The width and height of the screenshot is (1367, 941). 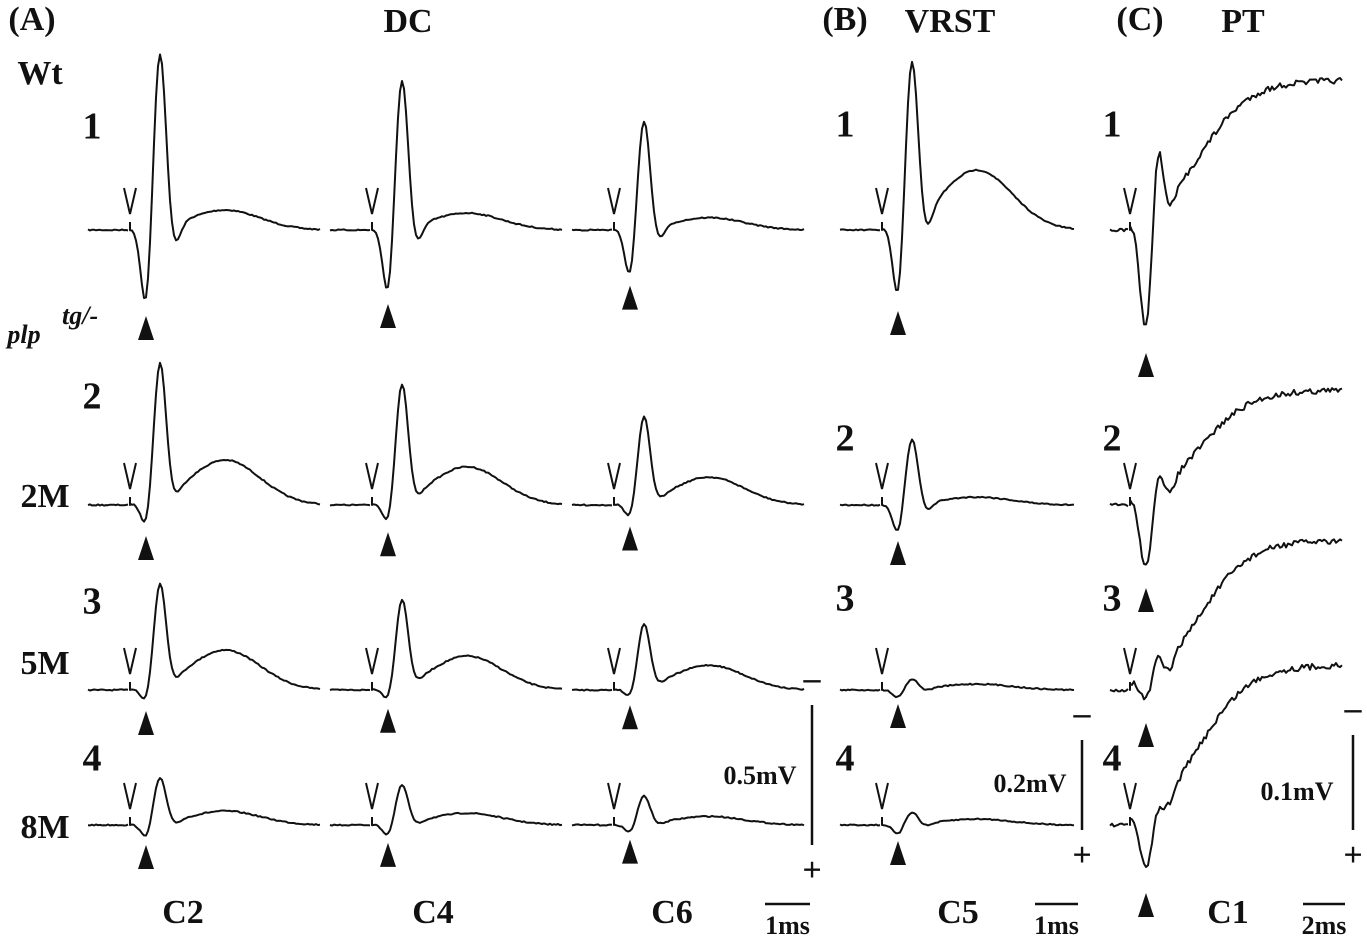 What do you see at coordinates (22, 334) in the screenshot?
I see `mutant-label: plp` at bounding box center [22, 334].